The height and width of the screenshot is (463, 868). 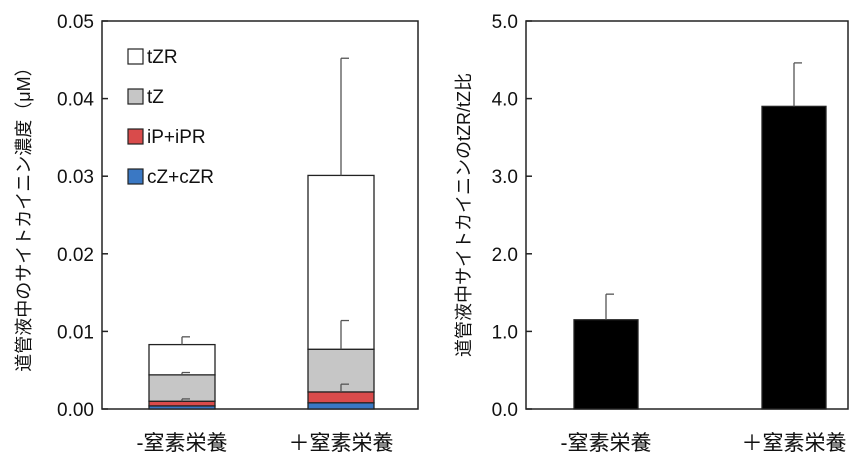 What do you see at coordinates (606, 443) in the screenshot?
I see `right-category-label: -窒素栄養` at bounding box center [606, 443].